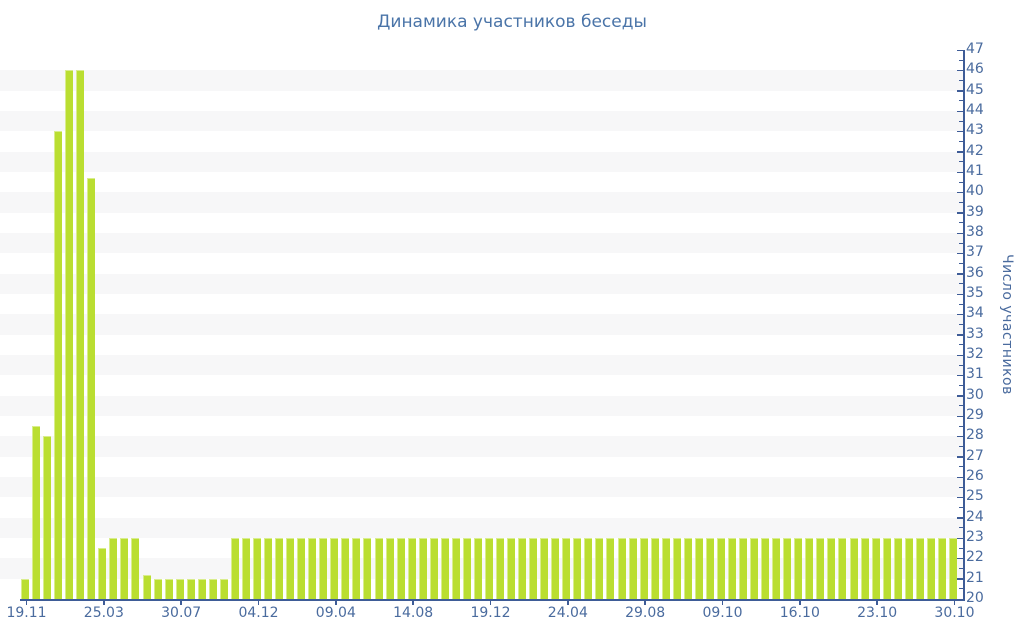  What do you see at coordinates (964, 325) in the screenshot?
I see `y-axis-line` at bounding box center [964, 325].